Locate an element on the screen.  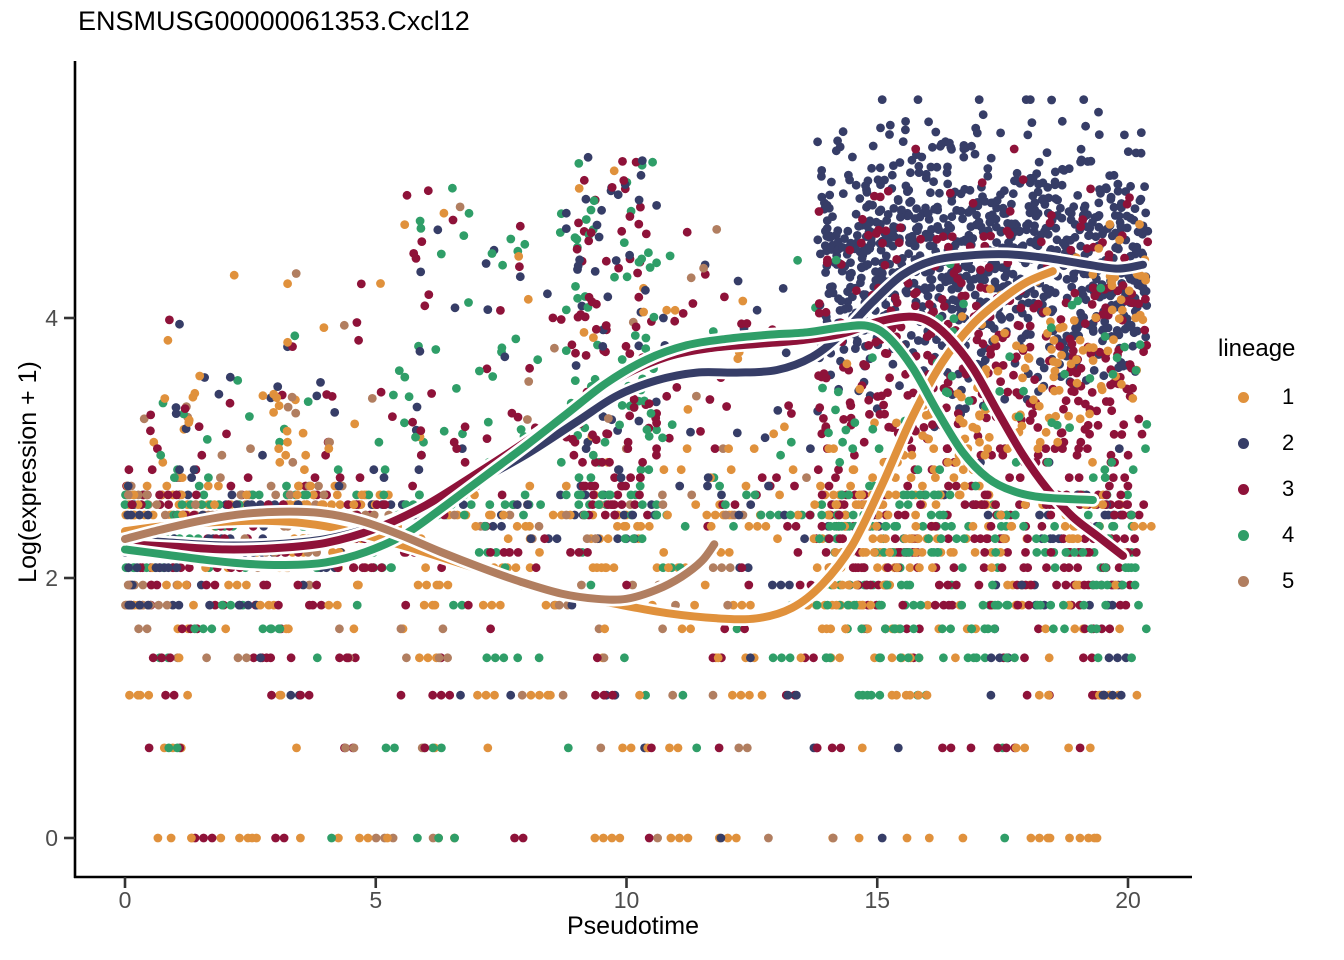
lineage-2-dot-icon is located at coordinates (1243, 443).